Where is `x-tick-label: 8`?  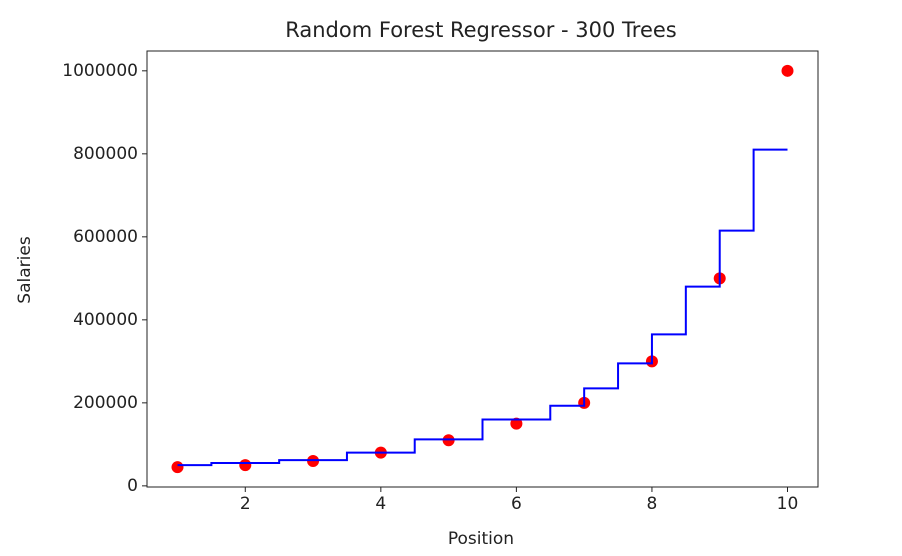 x-tick-label: 8 is located at coordinates (652, 504).